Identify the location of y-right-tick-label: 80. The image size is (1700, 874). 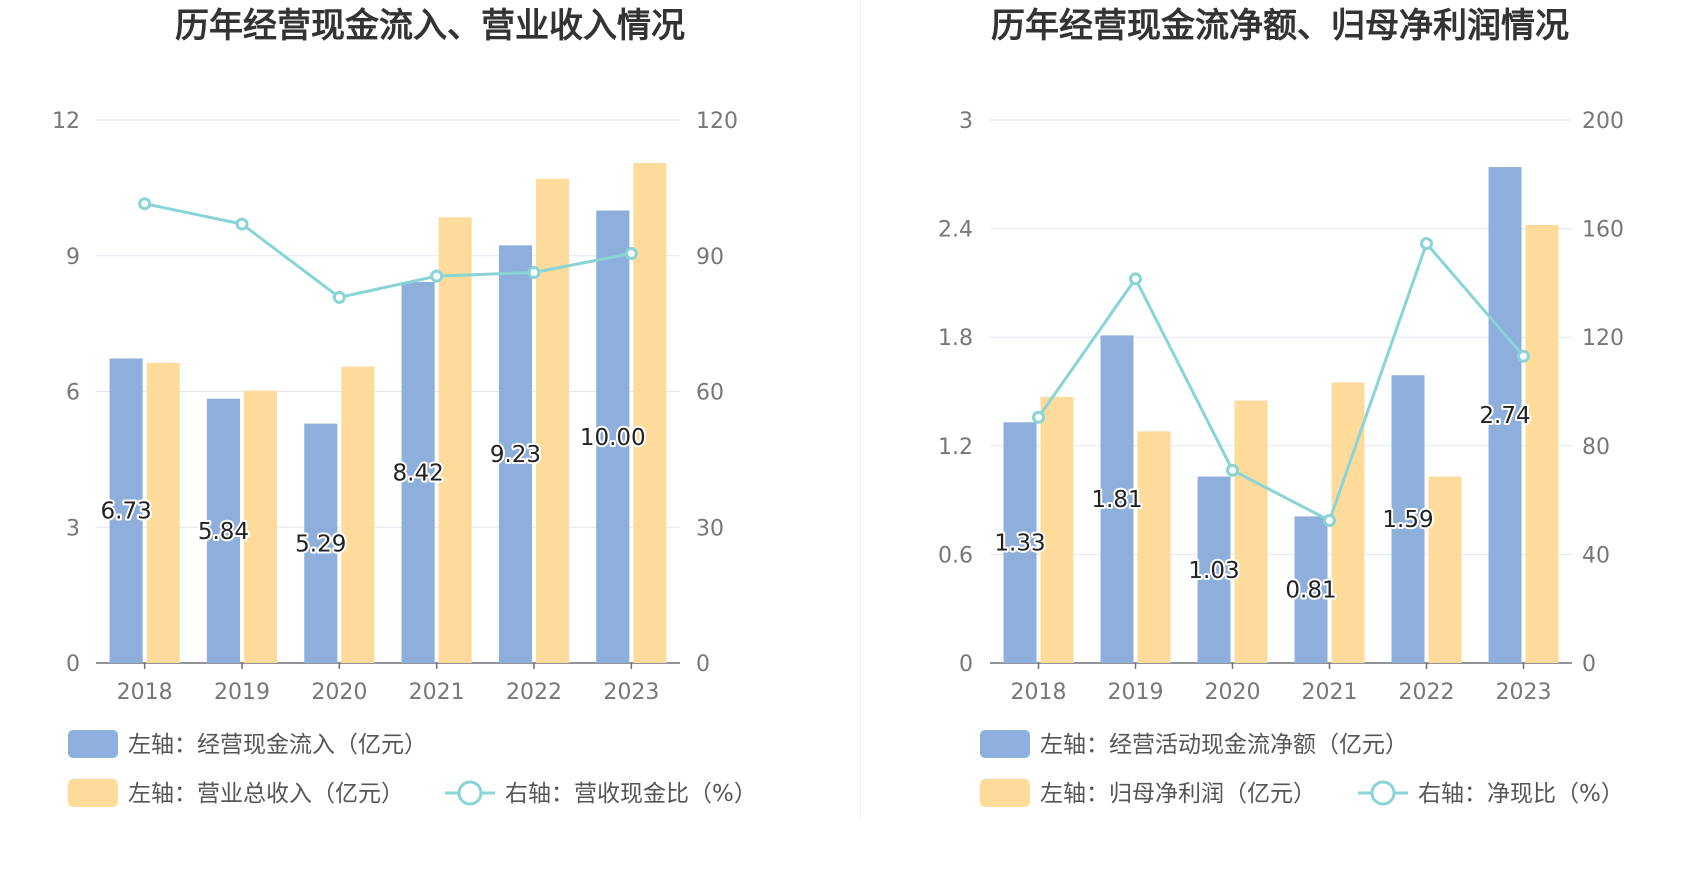
(1596, 447).